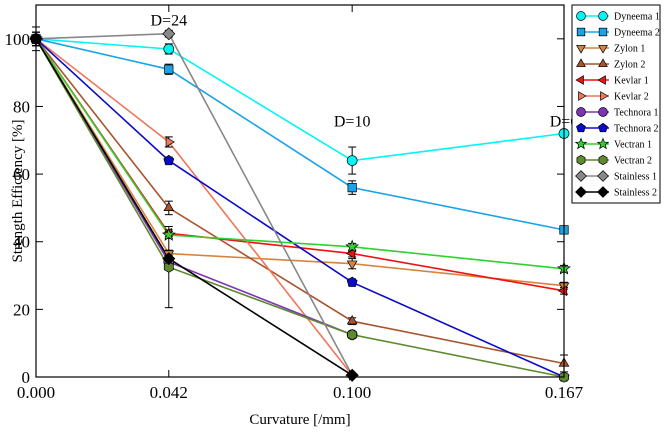 The height and width of the screenshot is (433, 667). Describe the element at coordinates (636, 129) in the screenshot. I see `legend-label: Technora 2` at that location.